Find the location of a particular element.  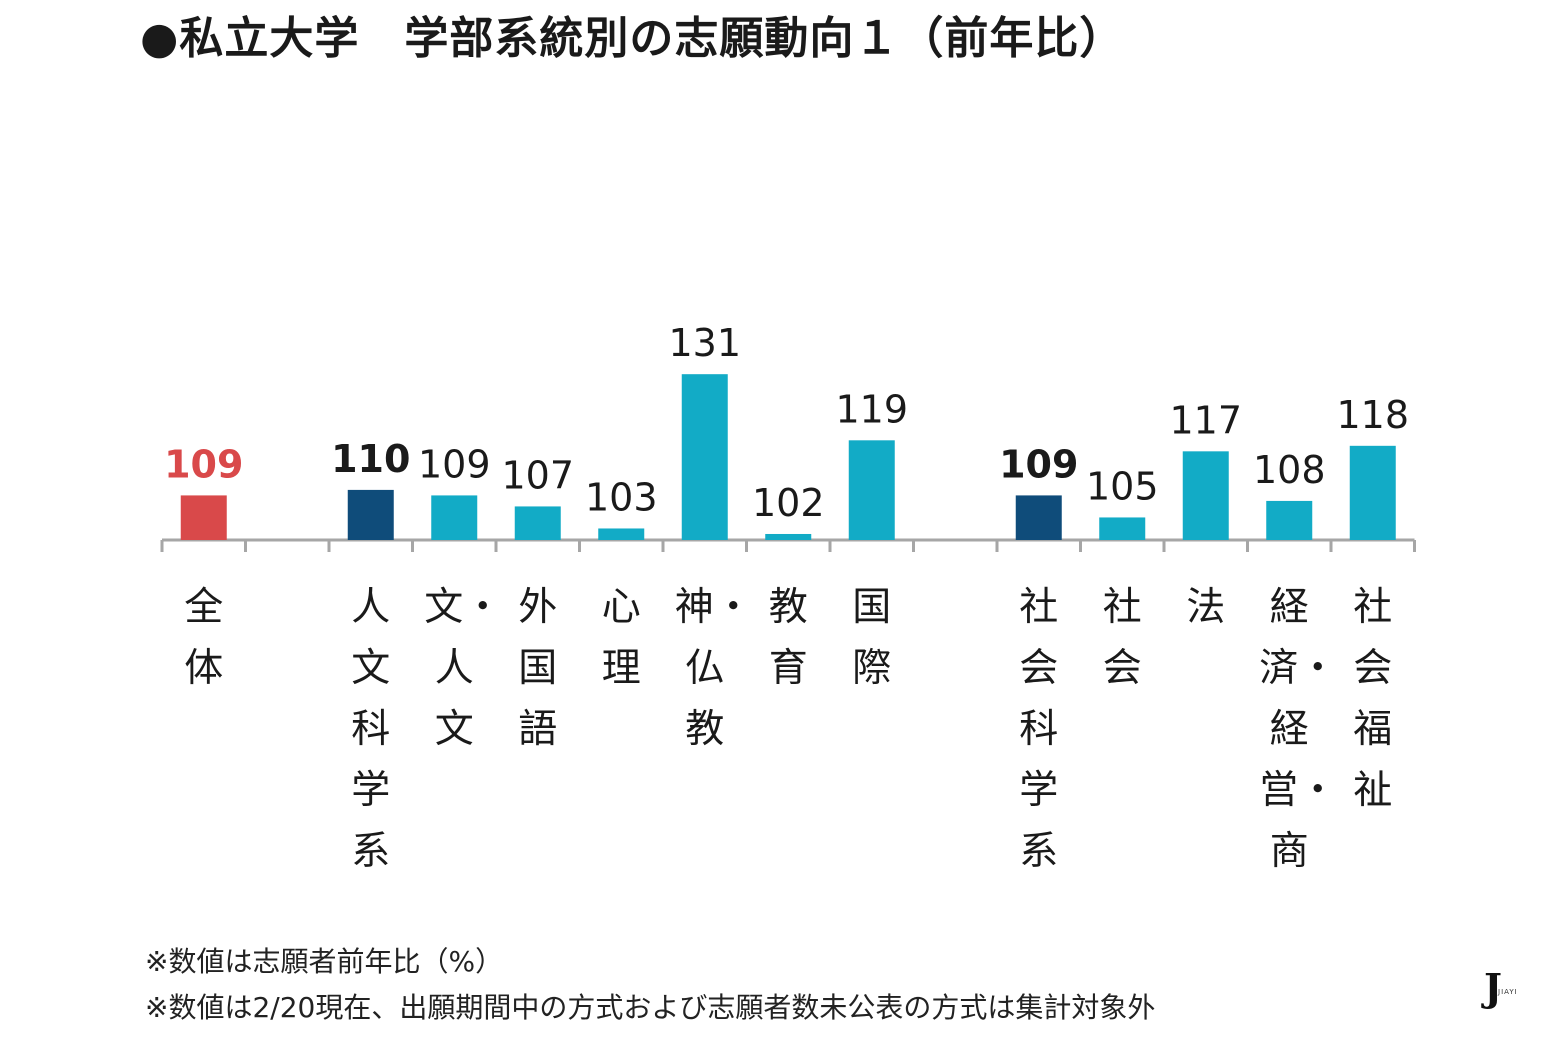

category-label-8: 国際 is located at coordinates (872, 638).